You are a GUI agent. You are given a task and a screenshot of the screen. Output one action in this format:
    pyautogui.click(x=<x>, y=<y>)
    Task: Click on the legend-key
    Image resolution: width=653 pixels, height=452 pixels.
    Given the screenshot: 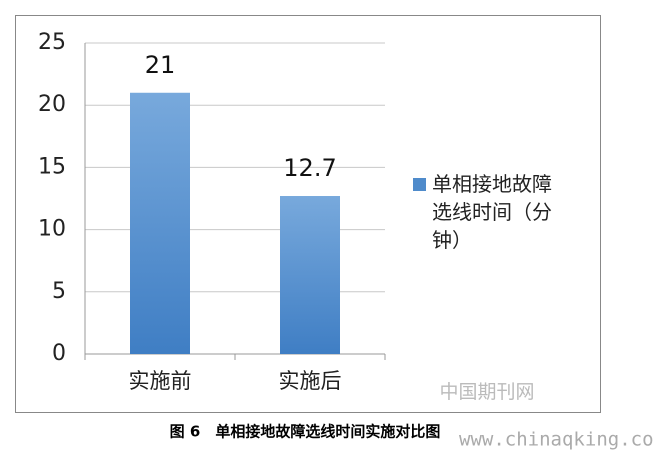 What is the action you would take?
    pyautogui.click(x=419, y=184)
    